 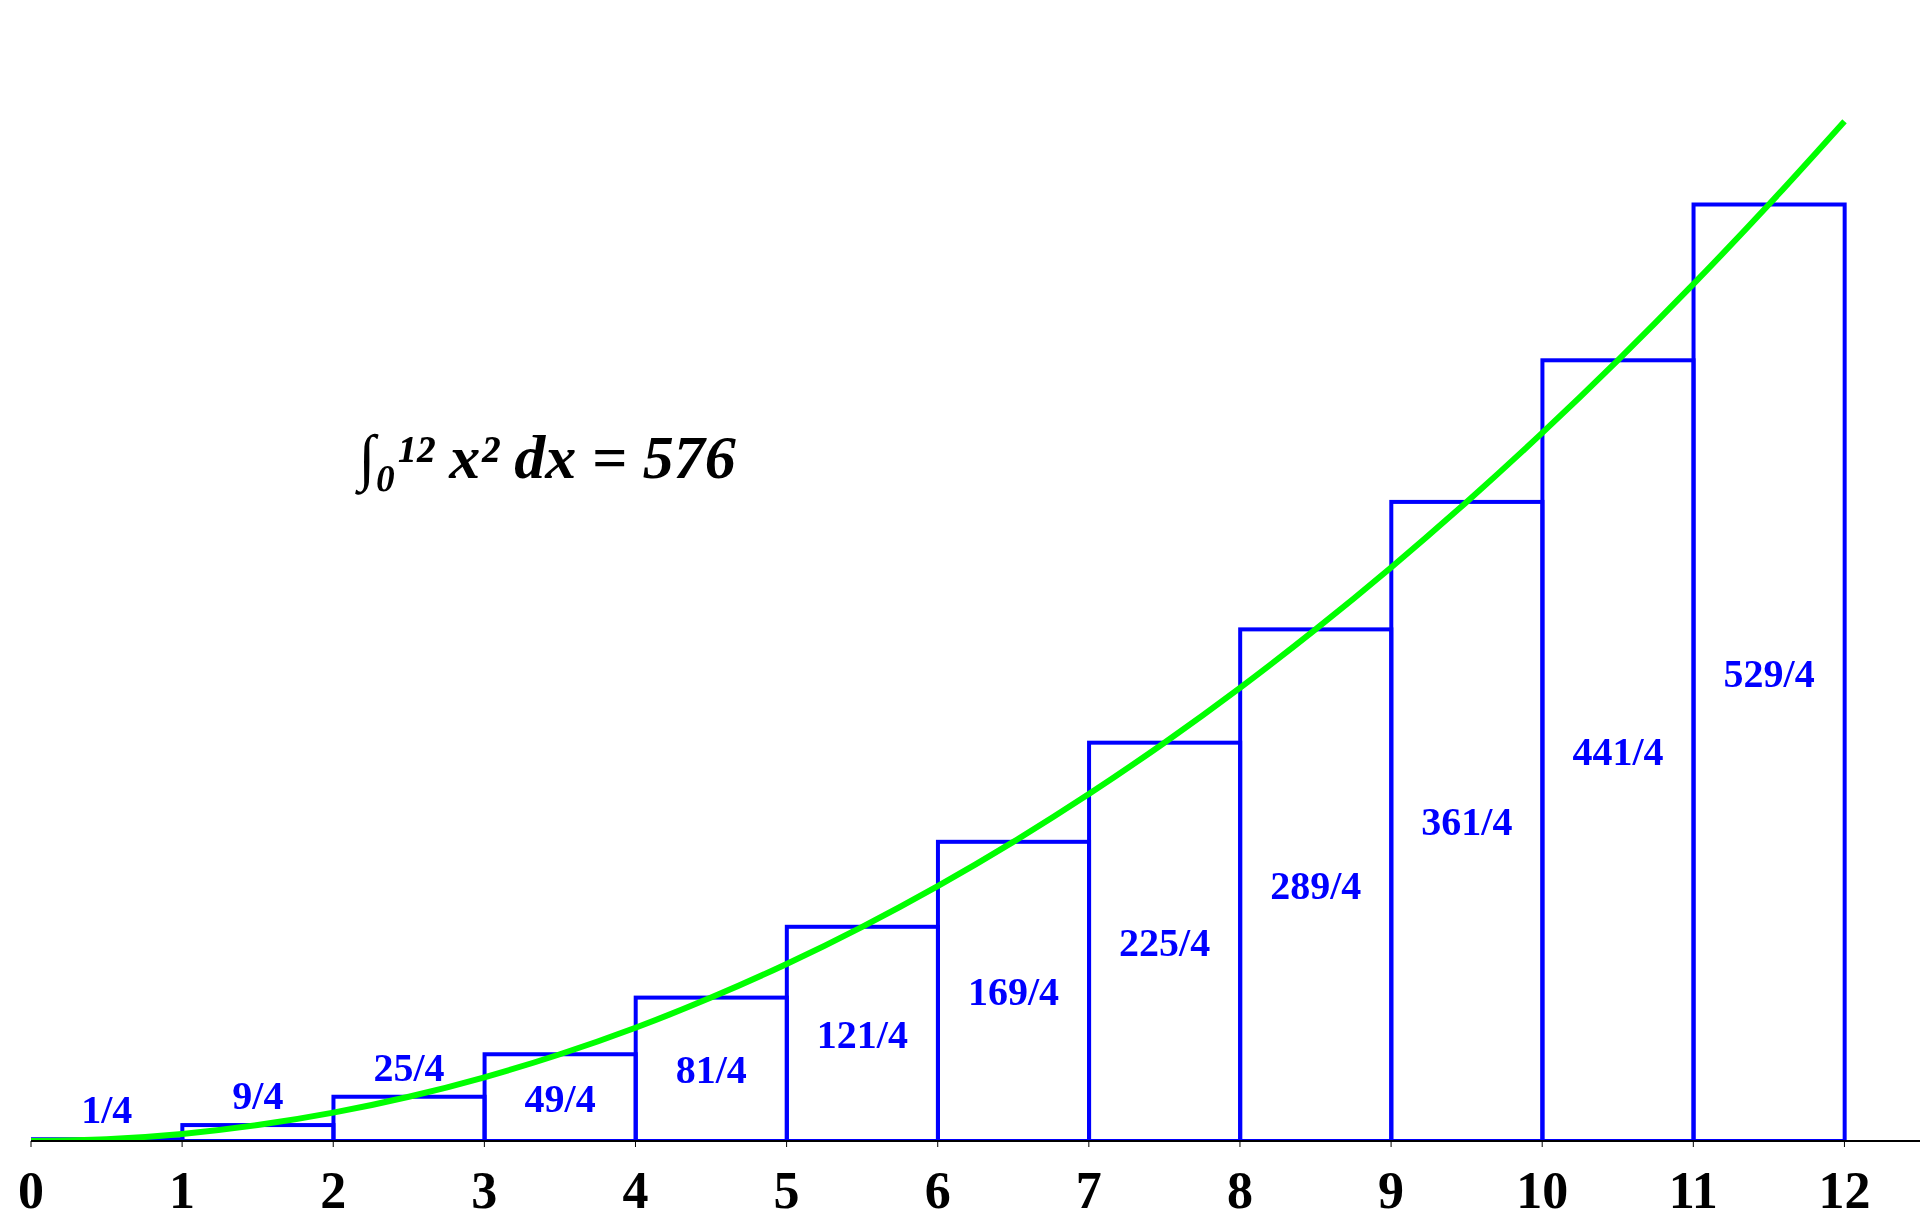 I want to click on x-tick-label: 1, so click(x=182, y=1187).